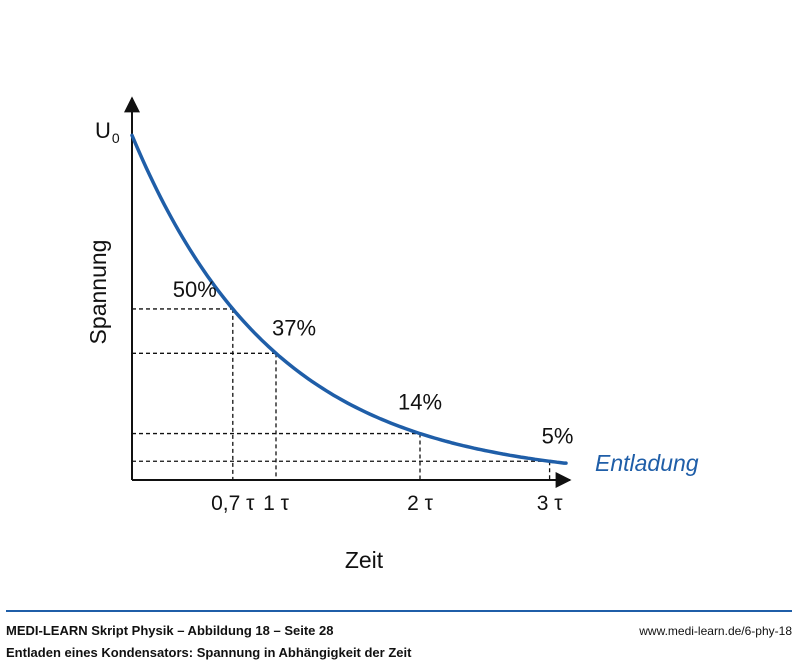 The height and width of the screenshot is (665, 800). Describe the element at coordinates (107, 132) in the screenshot. I see `y-max-label: U0` at that location.